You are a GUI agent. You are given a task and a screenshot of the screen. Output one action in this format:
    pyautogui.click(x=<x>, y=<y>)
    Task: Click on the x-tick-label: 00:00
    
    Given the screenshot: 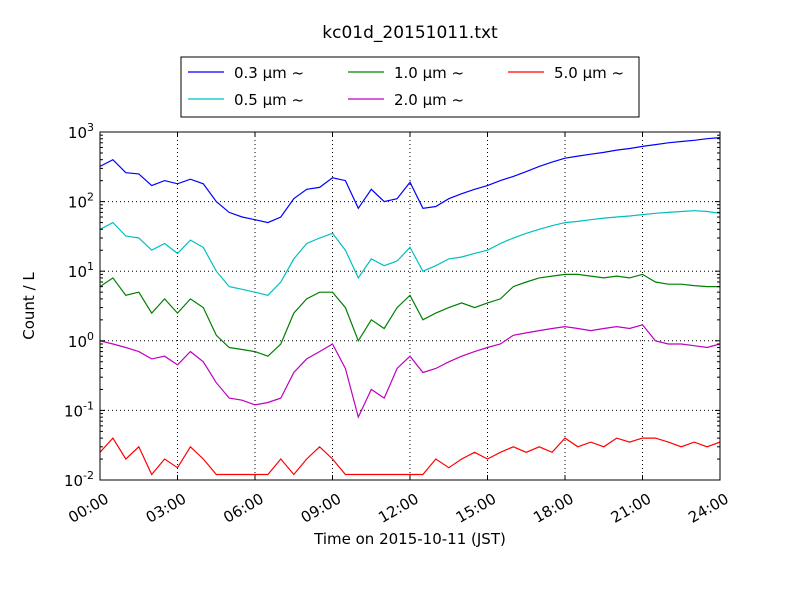 What is the action you would take?
    pyautogui.click(x=88, y=508)
    